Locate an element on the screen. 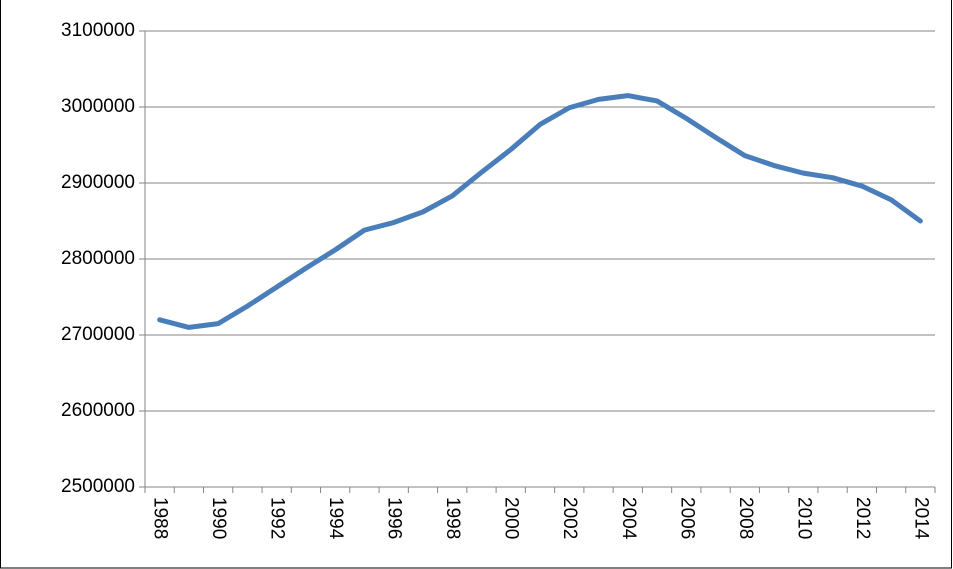 The width and height of the screenshot is (953, 569). x-tick-label: 2014 is located at coordinates (920, 518).